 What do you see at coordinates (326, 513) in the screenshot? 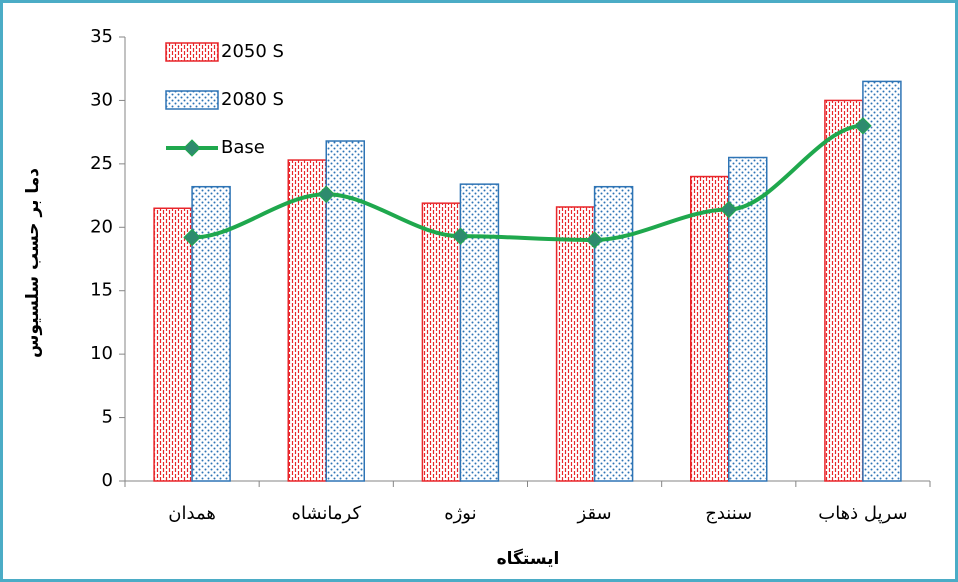
I see `x-tick-label: کرمانشاه` at bounding box center [326, 513].